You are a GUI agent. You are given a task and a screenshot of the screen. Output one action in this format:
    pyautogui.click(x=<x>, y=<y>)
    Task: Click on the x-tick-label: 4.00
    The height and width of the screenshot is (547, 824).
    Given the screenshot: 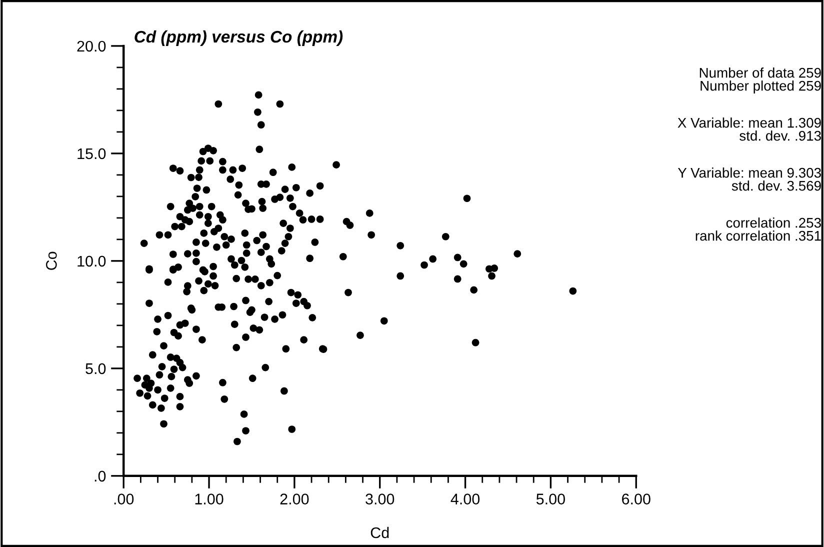 What is the action you would take?
    pyautogui.click(x=465, y=499)
    